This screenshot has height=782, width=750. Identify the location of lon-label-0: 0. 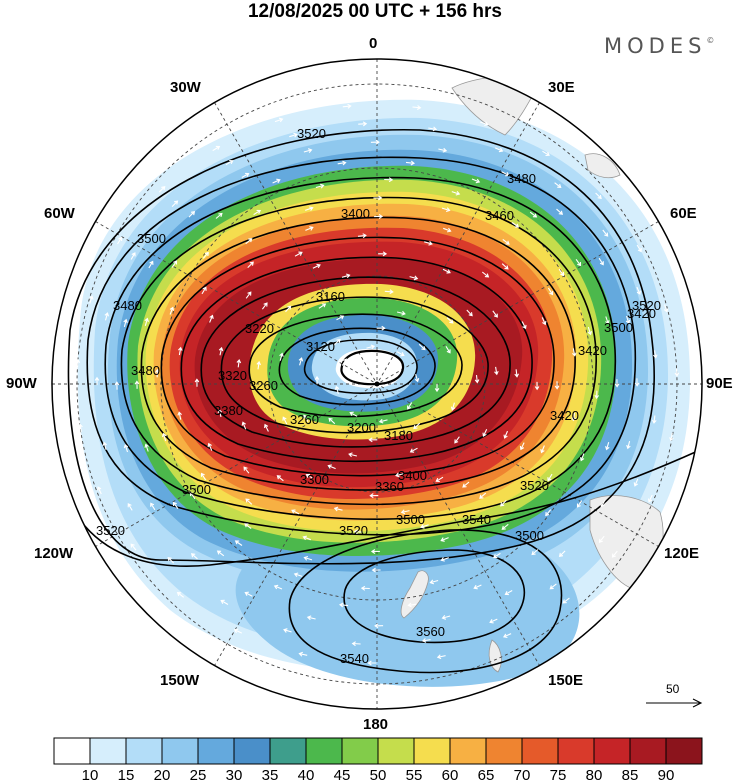
(373, 43).